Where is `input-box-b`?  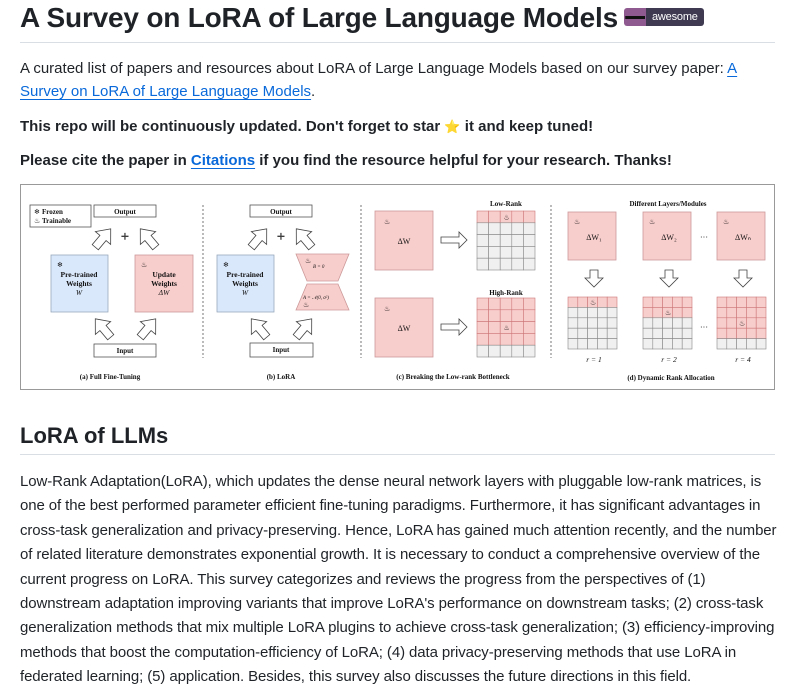 input-box-b is located at coordinates (281, 350).